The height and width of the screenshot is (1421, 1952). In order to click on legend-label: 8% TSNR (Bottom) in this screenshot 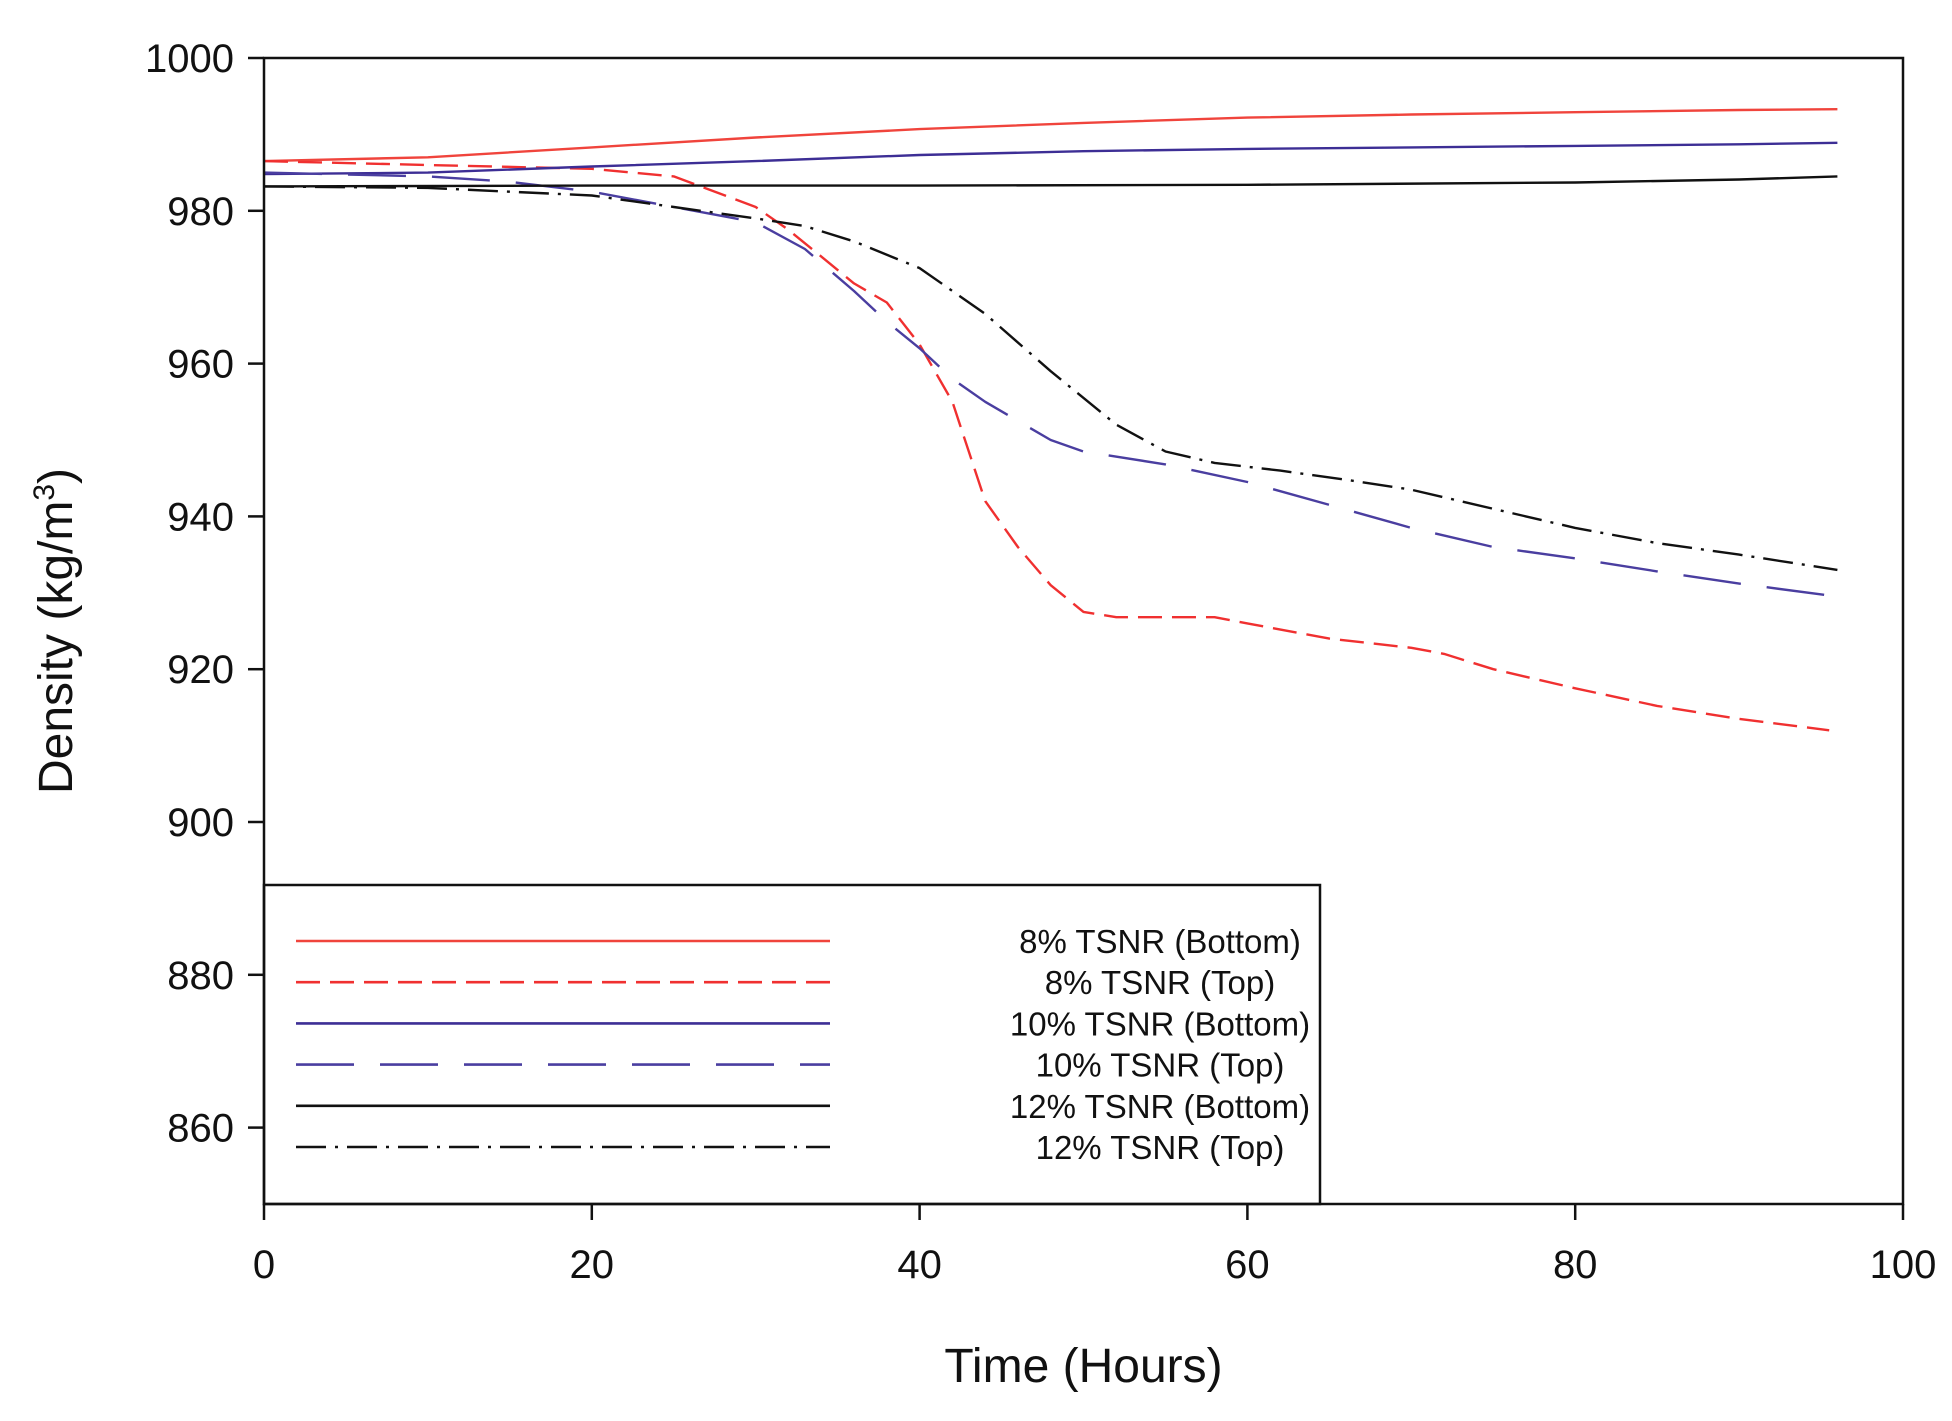, I will do `click(1160, 941)`.